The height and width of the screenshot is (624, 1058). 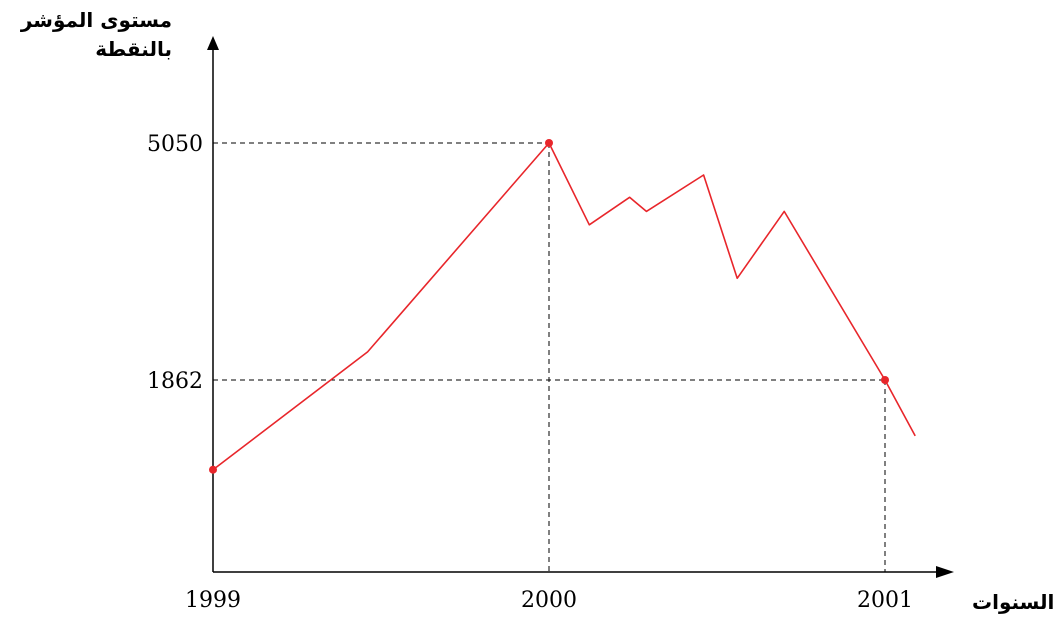 I want to click on x-tick-label: 1999, so click(x=213, y=600).